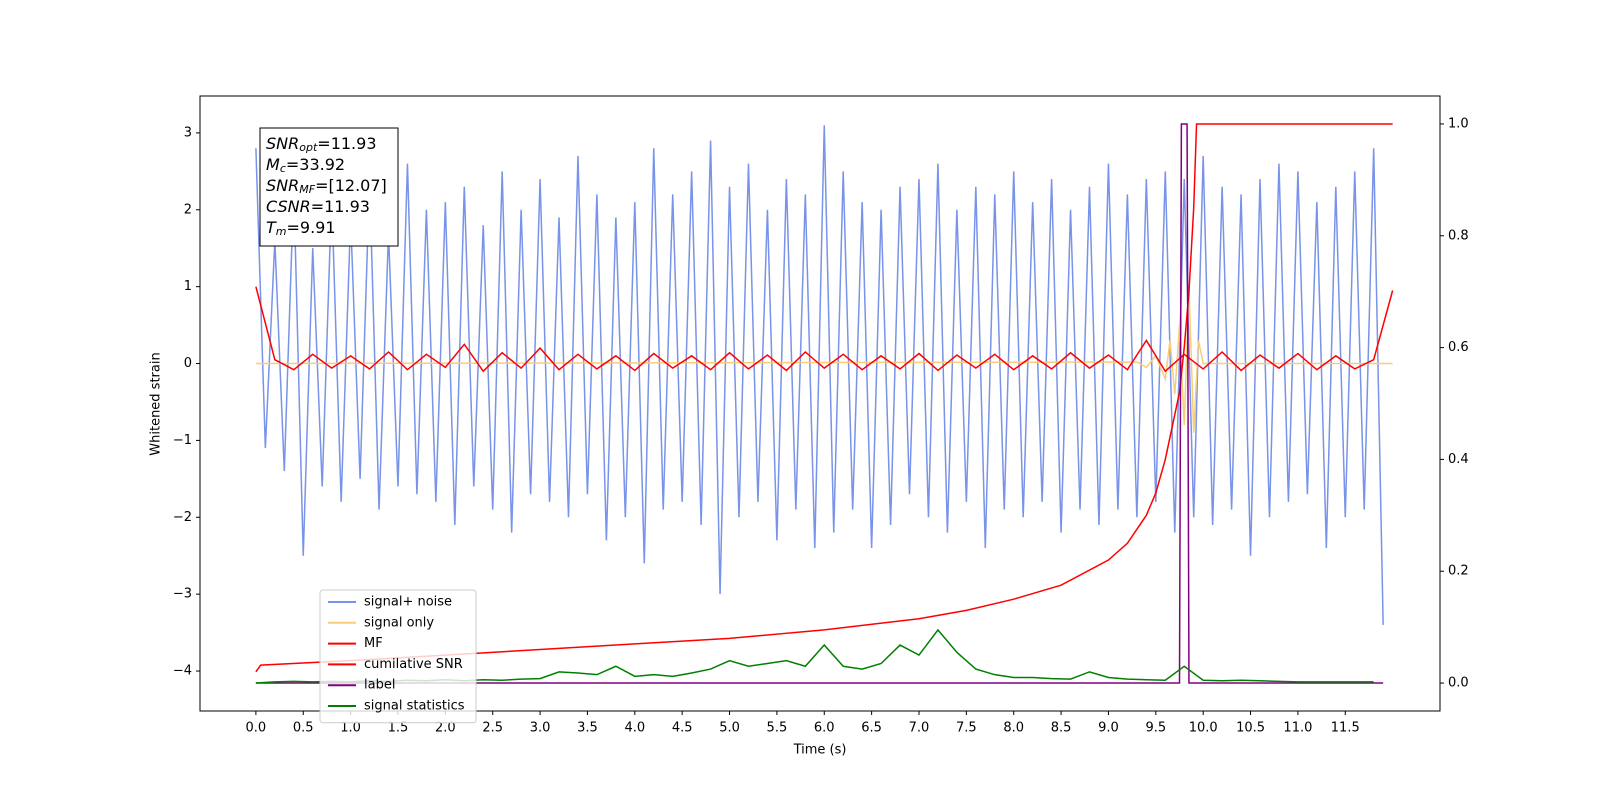 Image resolution: width=1600 pixels, height=800 pixels. What do you see at coordinates (315, 164) in the screenshot?
I see `annotation-text: =33.92` at bounding box center [315, 164].